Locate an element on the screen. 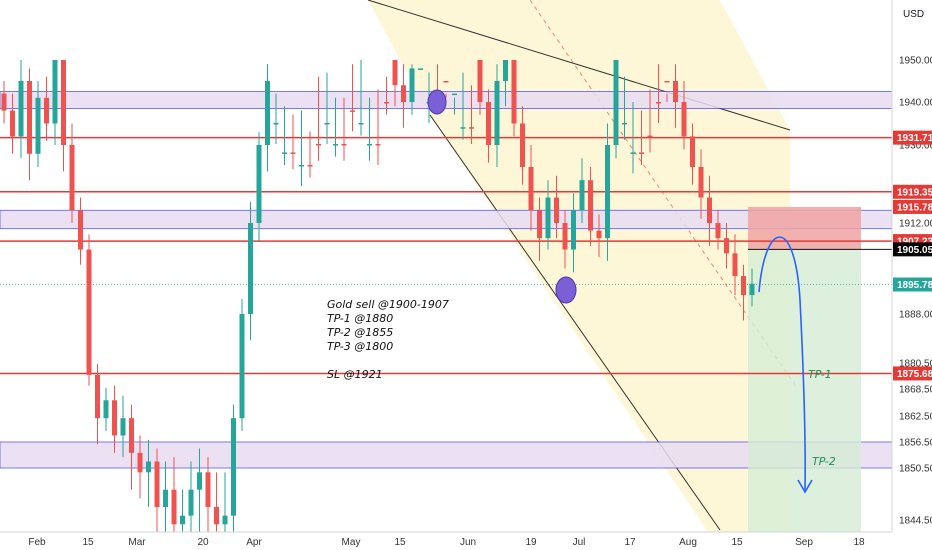  price-badge: 1915.78 is located at coordinates (914, 207).